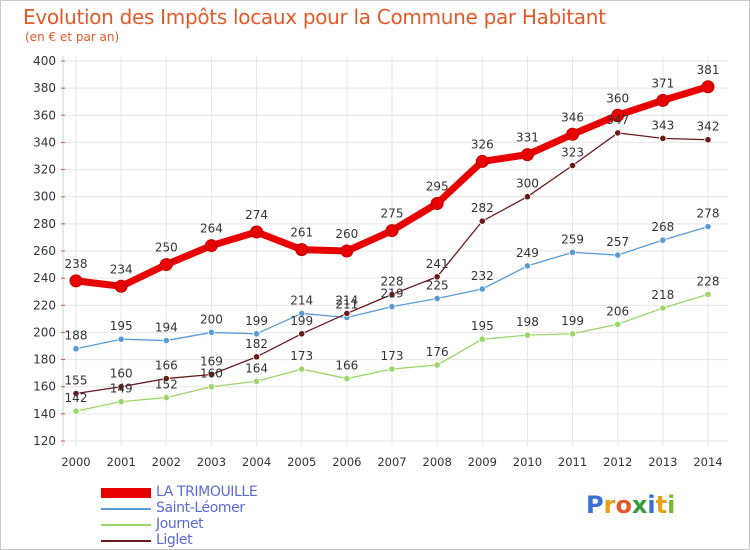  I want to click on x-tick-label: 2005, so click(301, 462).